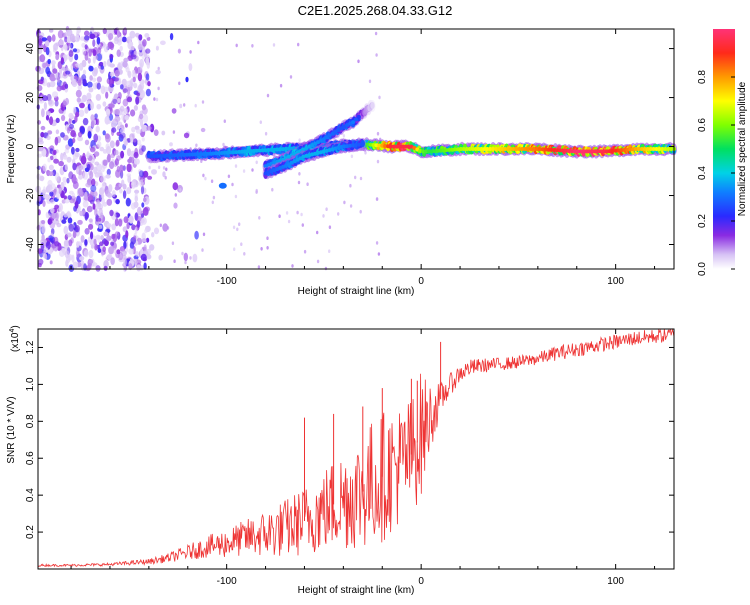  Describe the element at coordinates (11, 149) in the screenshot. I see `spectrogram-y-label: Frequency (Hz)` at that location.